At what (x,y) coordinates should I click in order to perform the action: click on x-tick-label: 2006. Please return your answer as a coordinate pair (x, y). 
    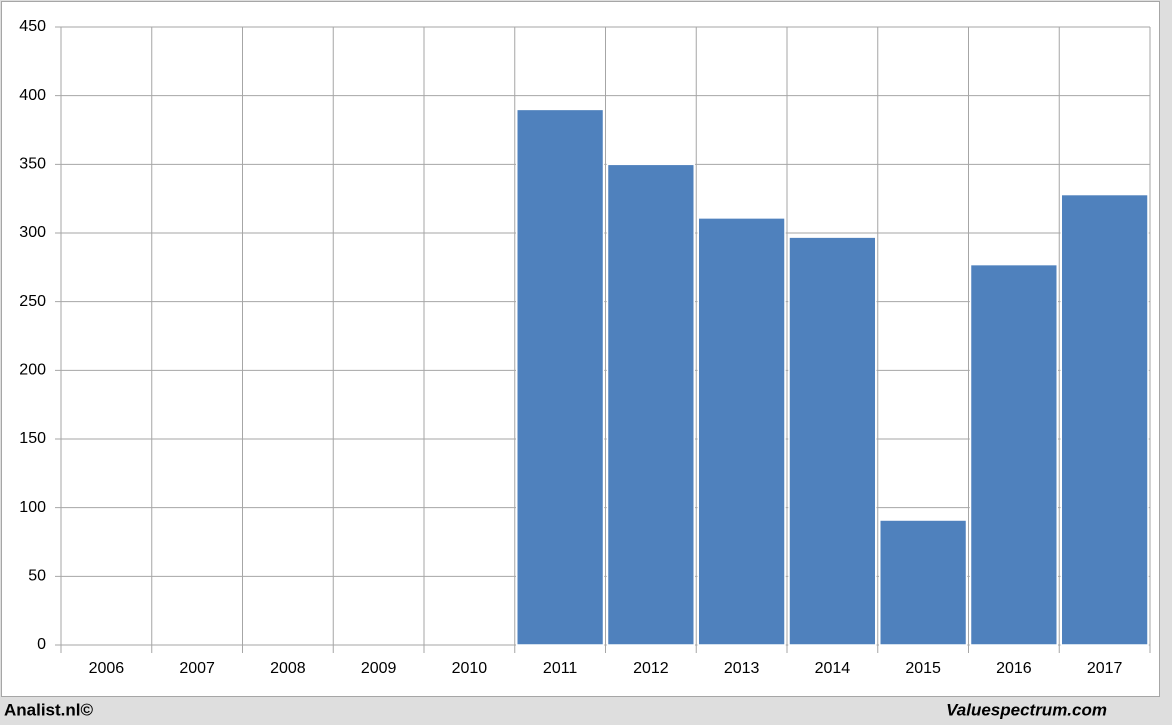
    Looking at the image, I should click on (107, 668).